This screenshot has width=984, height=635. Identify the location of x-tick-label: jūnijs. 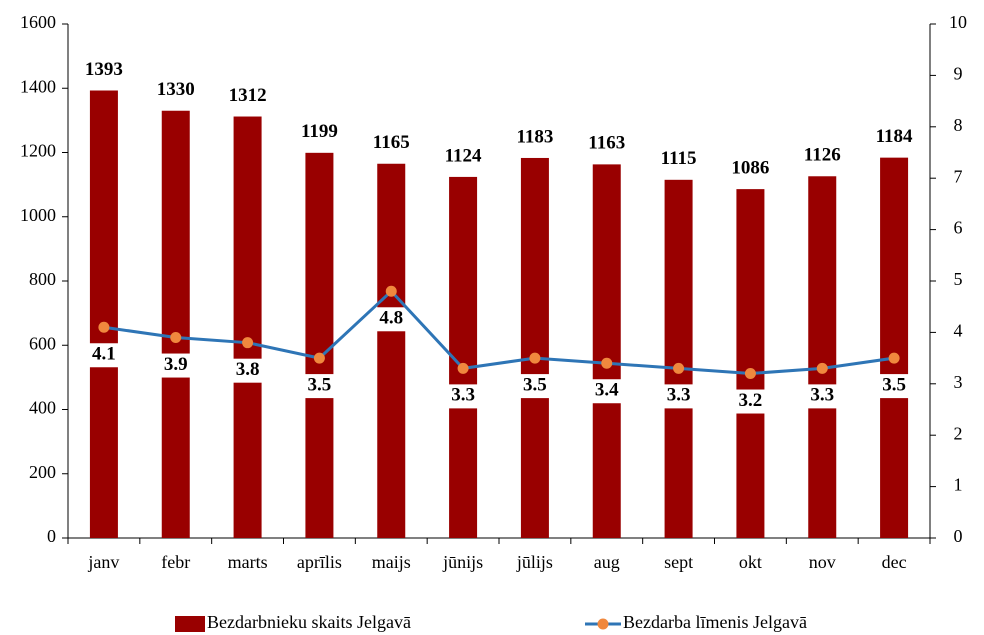
(462, 562).